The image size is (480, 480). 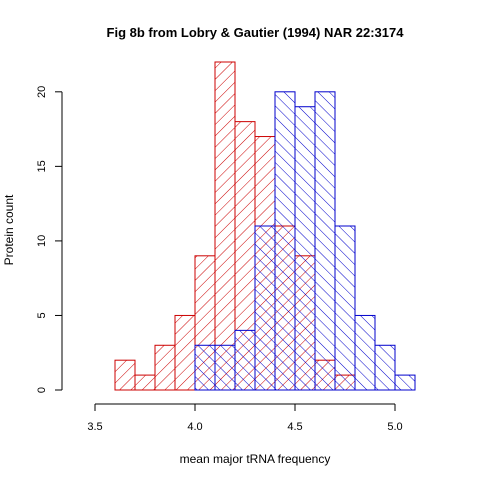 I want to click on x-tick-label: 4.0, so click(x=194, y=427).